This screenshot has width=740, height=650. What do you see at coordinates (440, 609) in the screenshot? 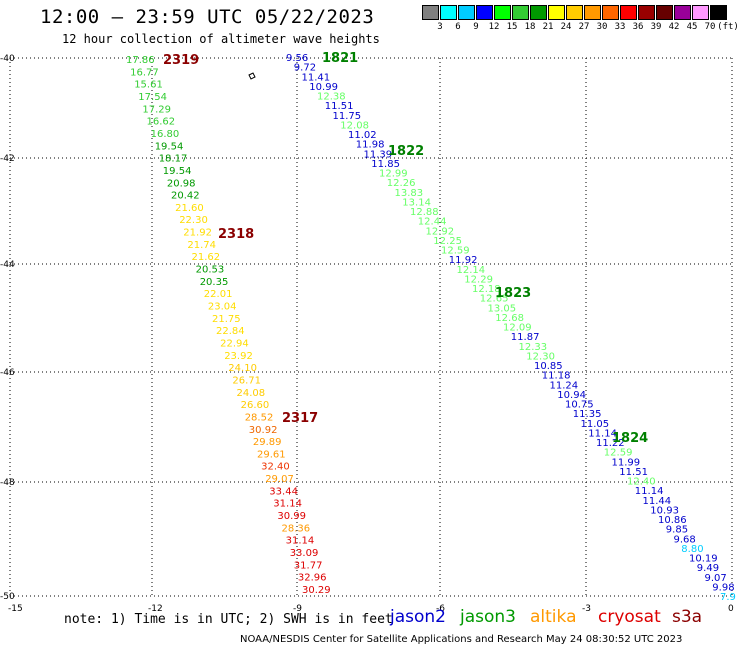
I see `longitude-label: -6` at bounding box center [440, 609].